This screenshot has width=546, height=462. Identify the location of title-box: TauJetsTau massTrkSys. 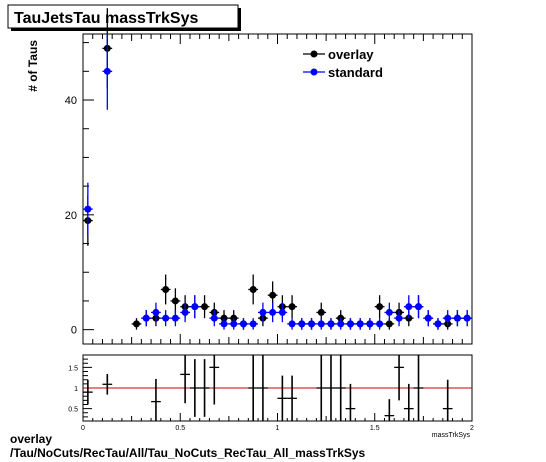
(124, 17).